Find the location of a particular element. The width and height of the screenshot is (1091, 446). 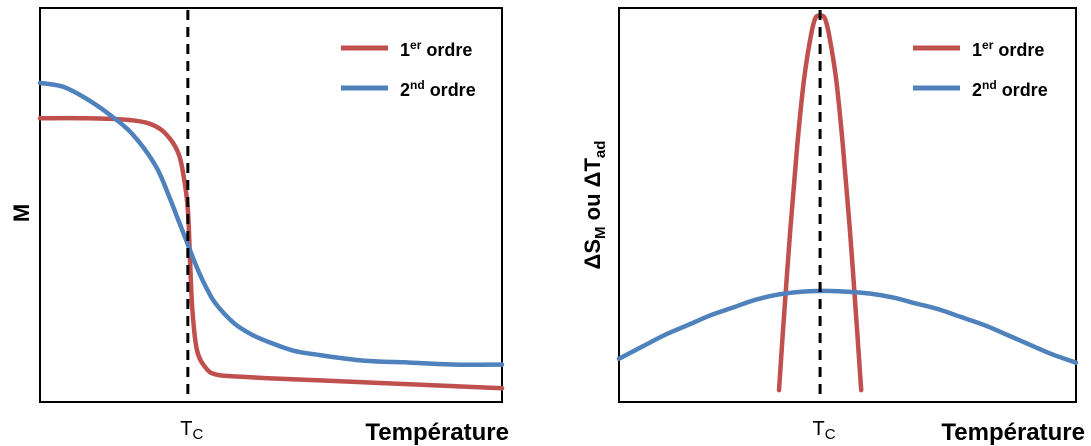

y-label-sub: M is located at coordinates (600, 232).